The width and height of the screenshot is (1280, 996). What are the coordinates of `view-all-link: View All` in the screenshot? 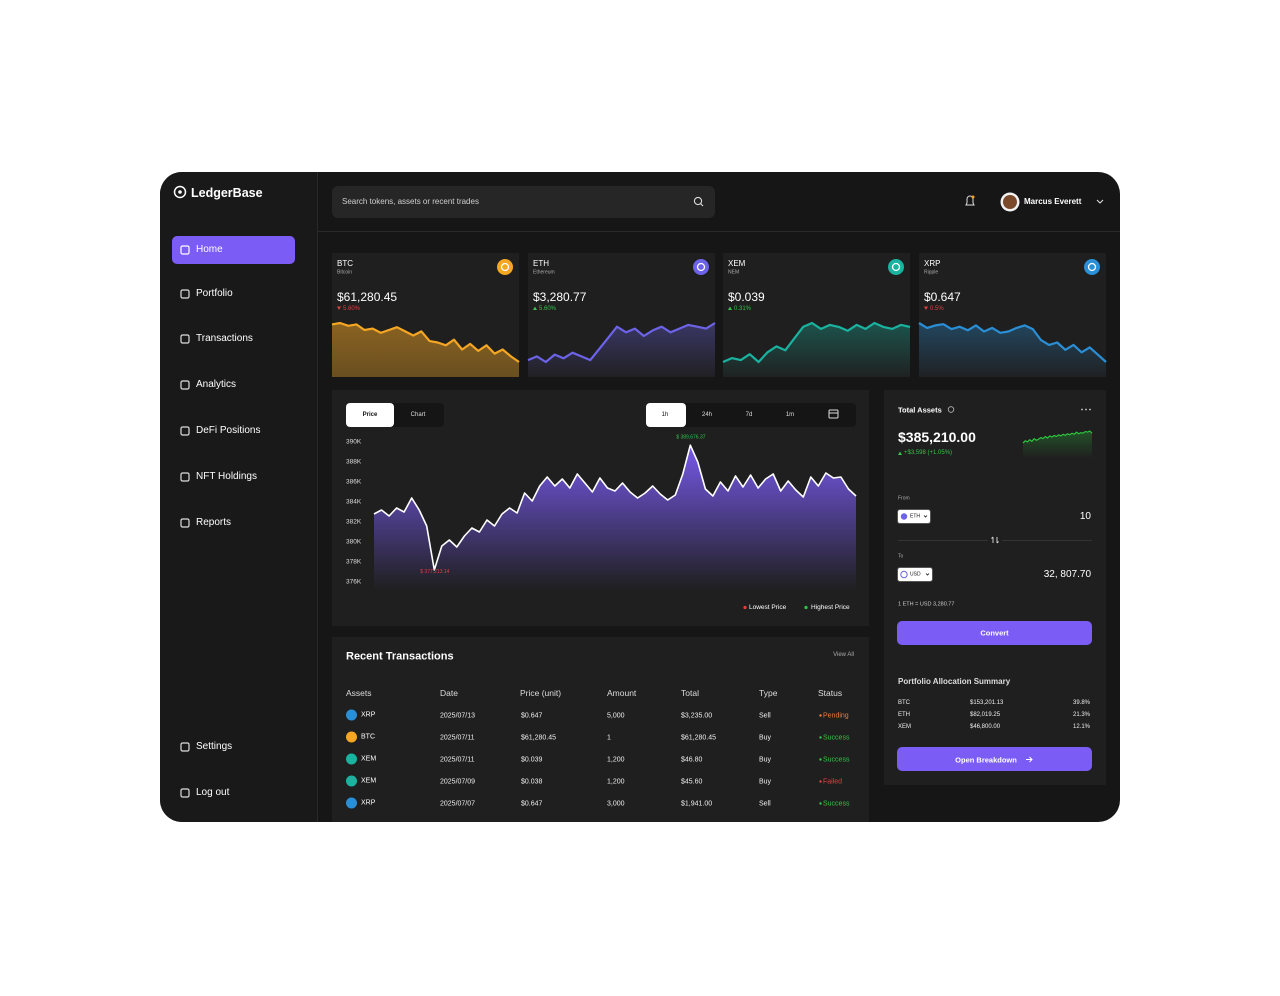 It's located at (843, 655).